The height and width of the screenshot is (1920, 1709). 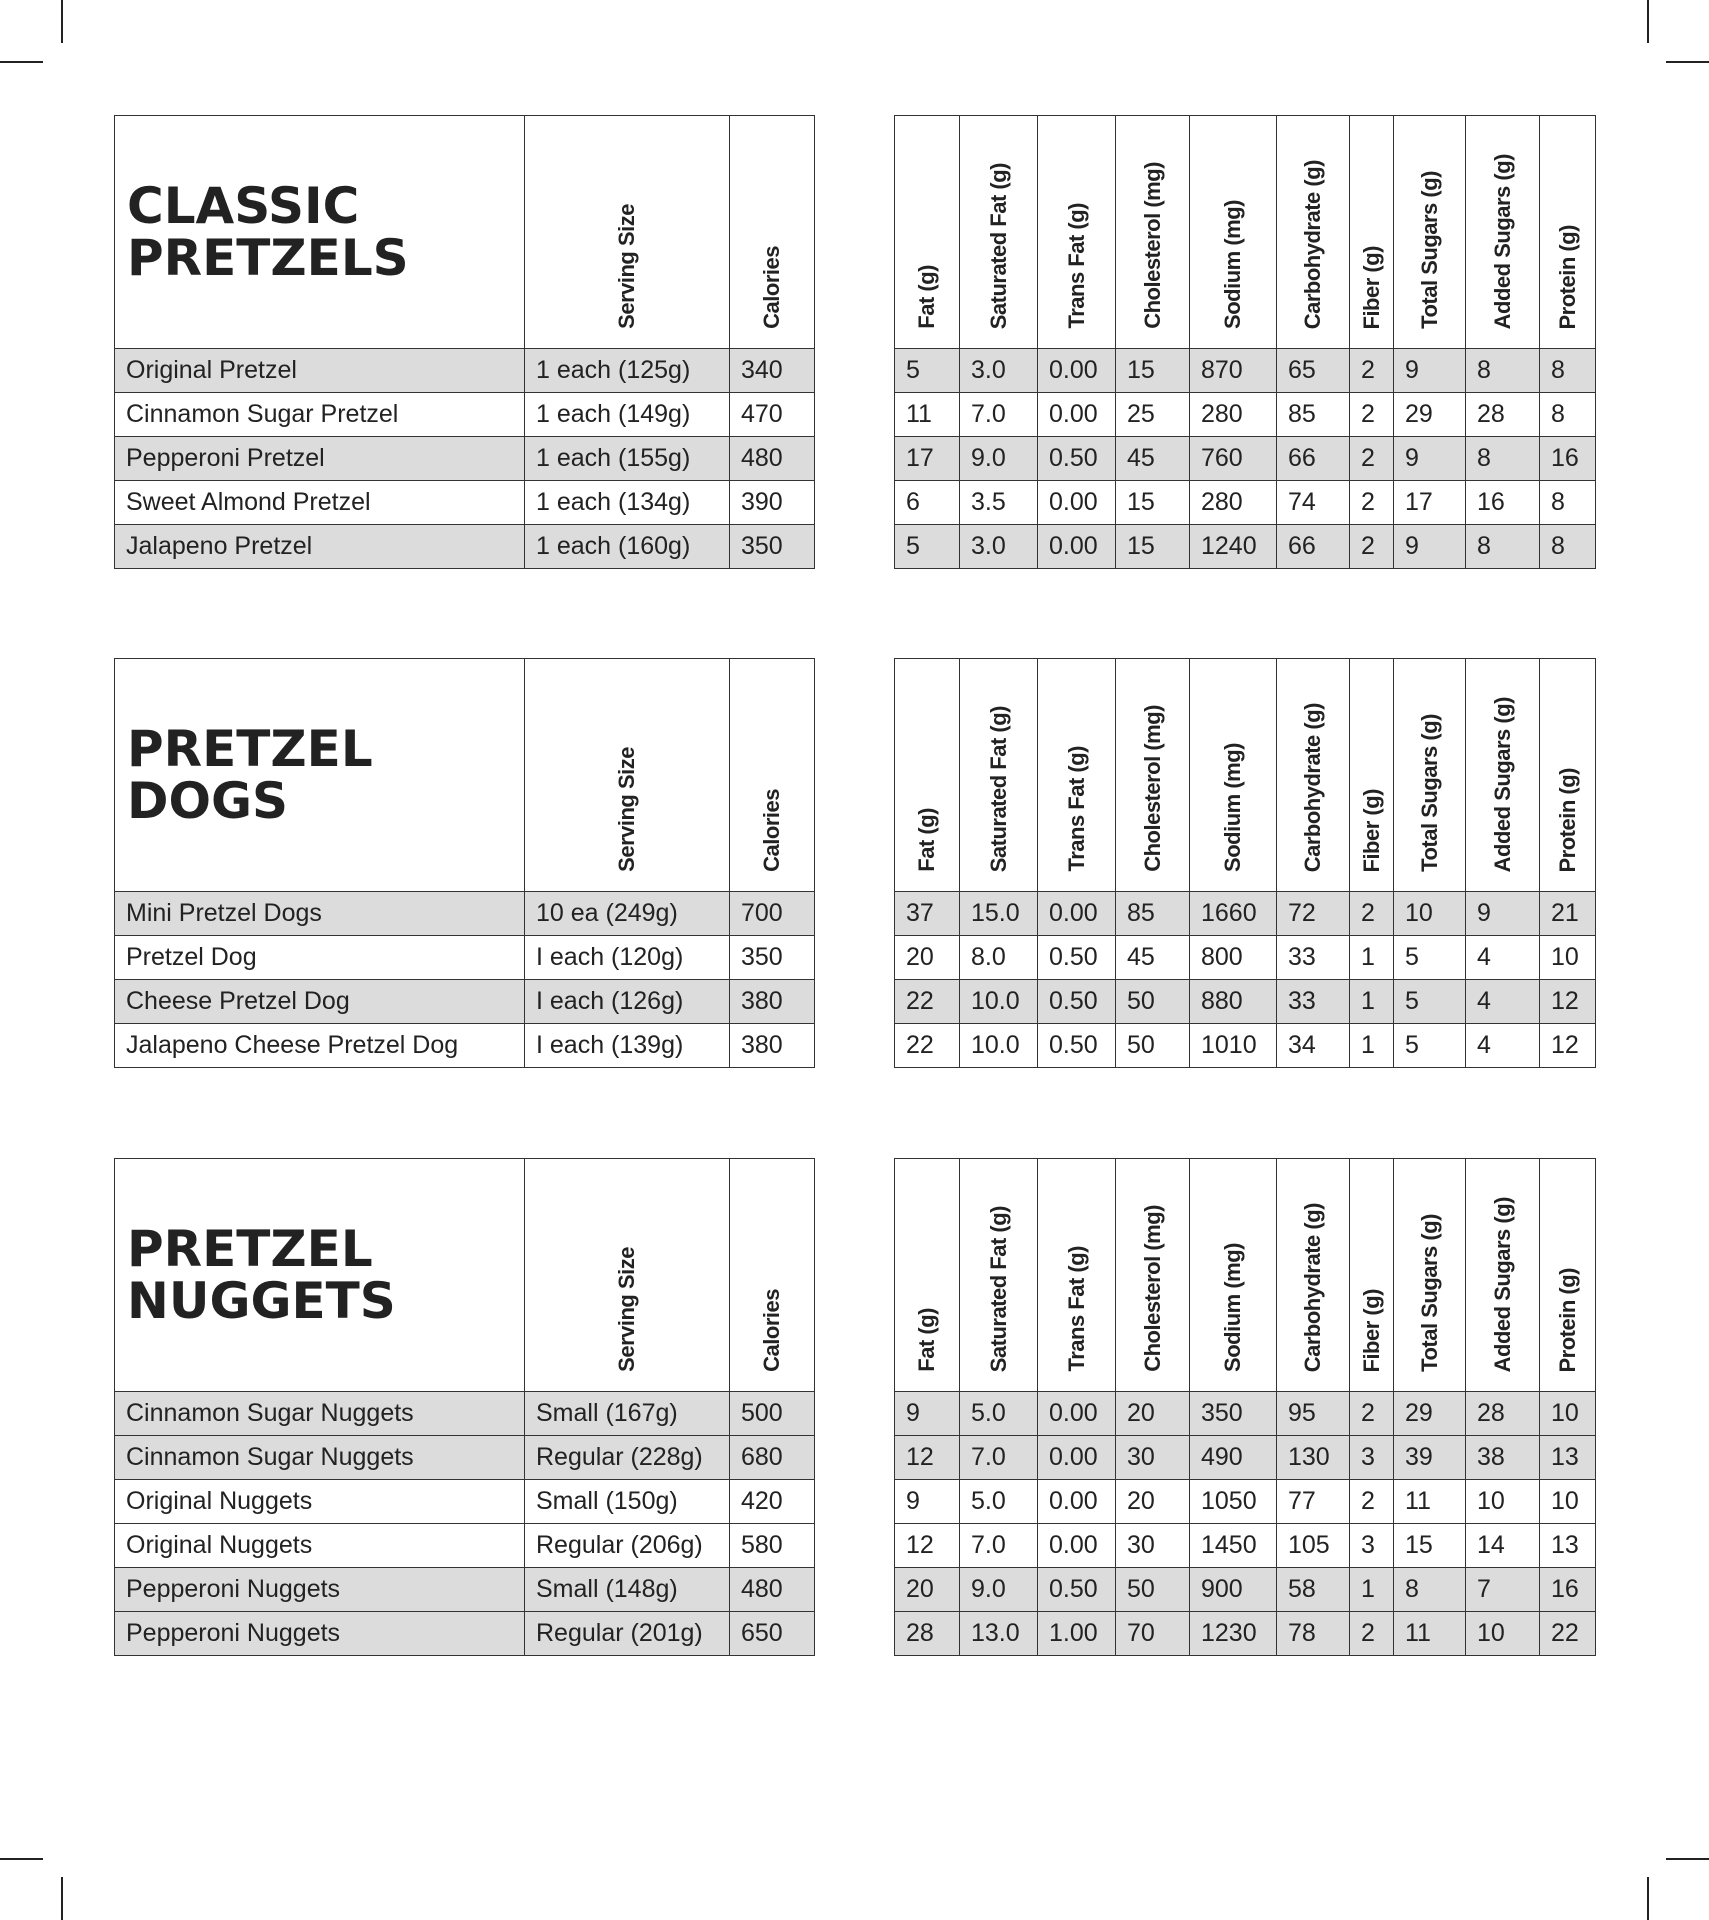 What do you see at coordinates (1233, 232) in the screenshot?
I see `column-header: Sodium (mg)` at bounding box center [1233, 232].